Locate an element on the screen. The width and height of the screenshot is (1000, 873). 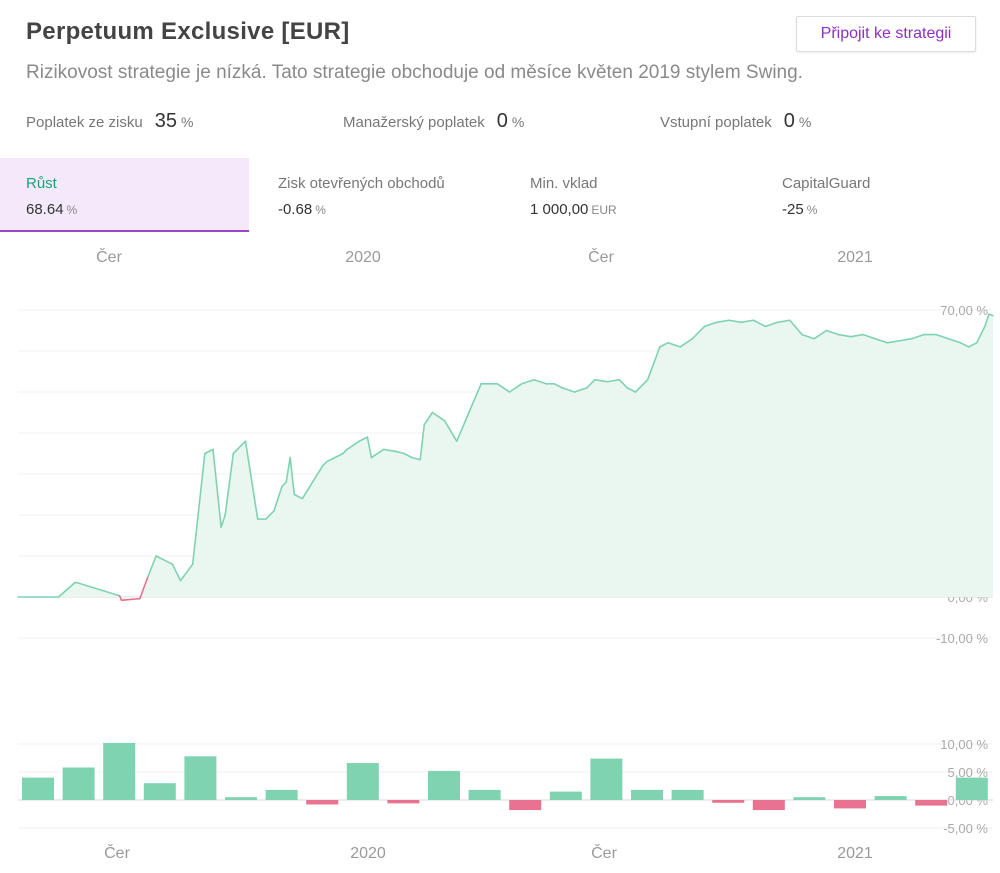
tab-growth: Růst 68.64% is located at coordinates (124, 195).